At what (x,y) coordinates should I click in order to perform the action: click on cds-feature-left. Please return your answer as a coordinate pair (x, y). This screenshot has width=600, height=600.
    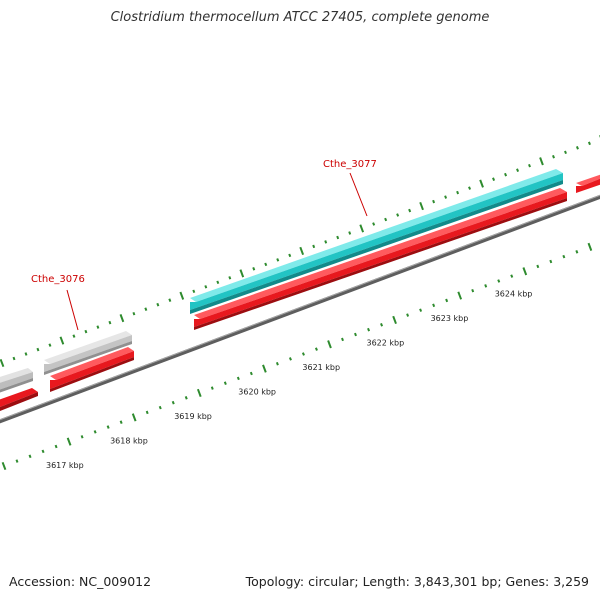
    Looking at the image, I should click on (19, 401).